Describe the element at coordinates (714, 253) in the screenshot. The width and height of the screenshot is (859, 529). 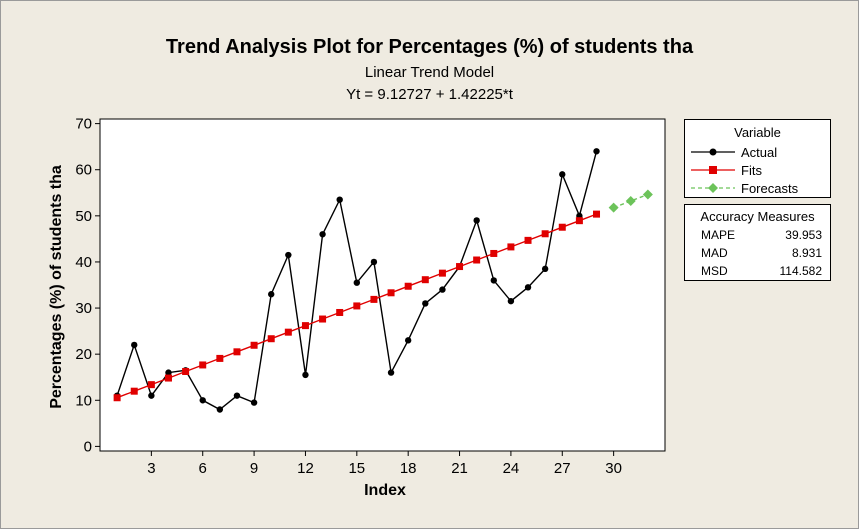
I see `accuracy-name-mad: MAD` at that location.